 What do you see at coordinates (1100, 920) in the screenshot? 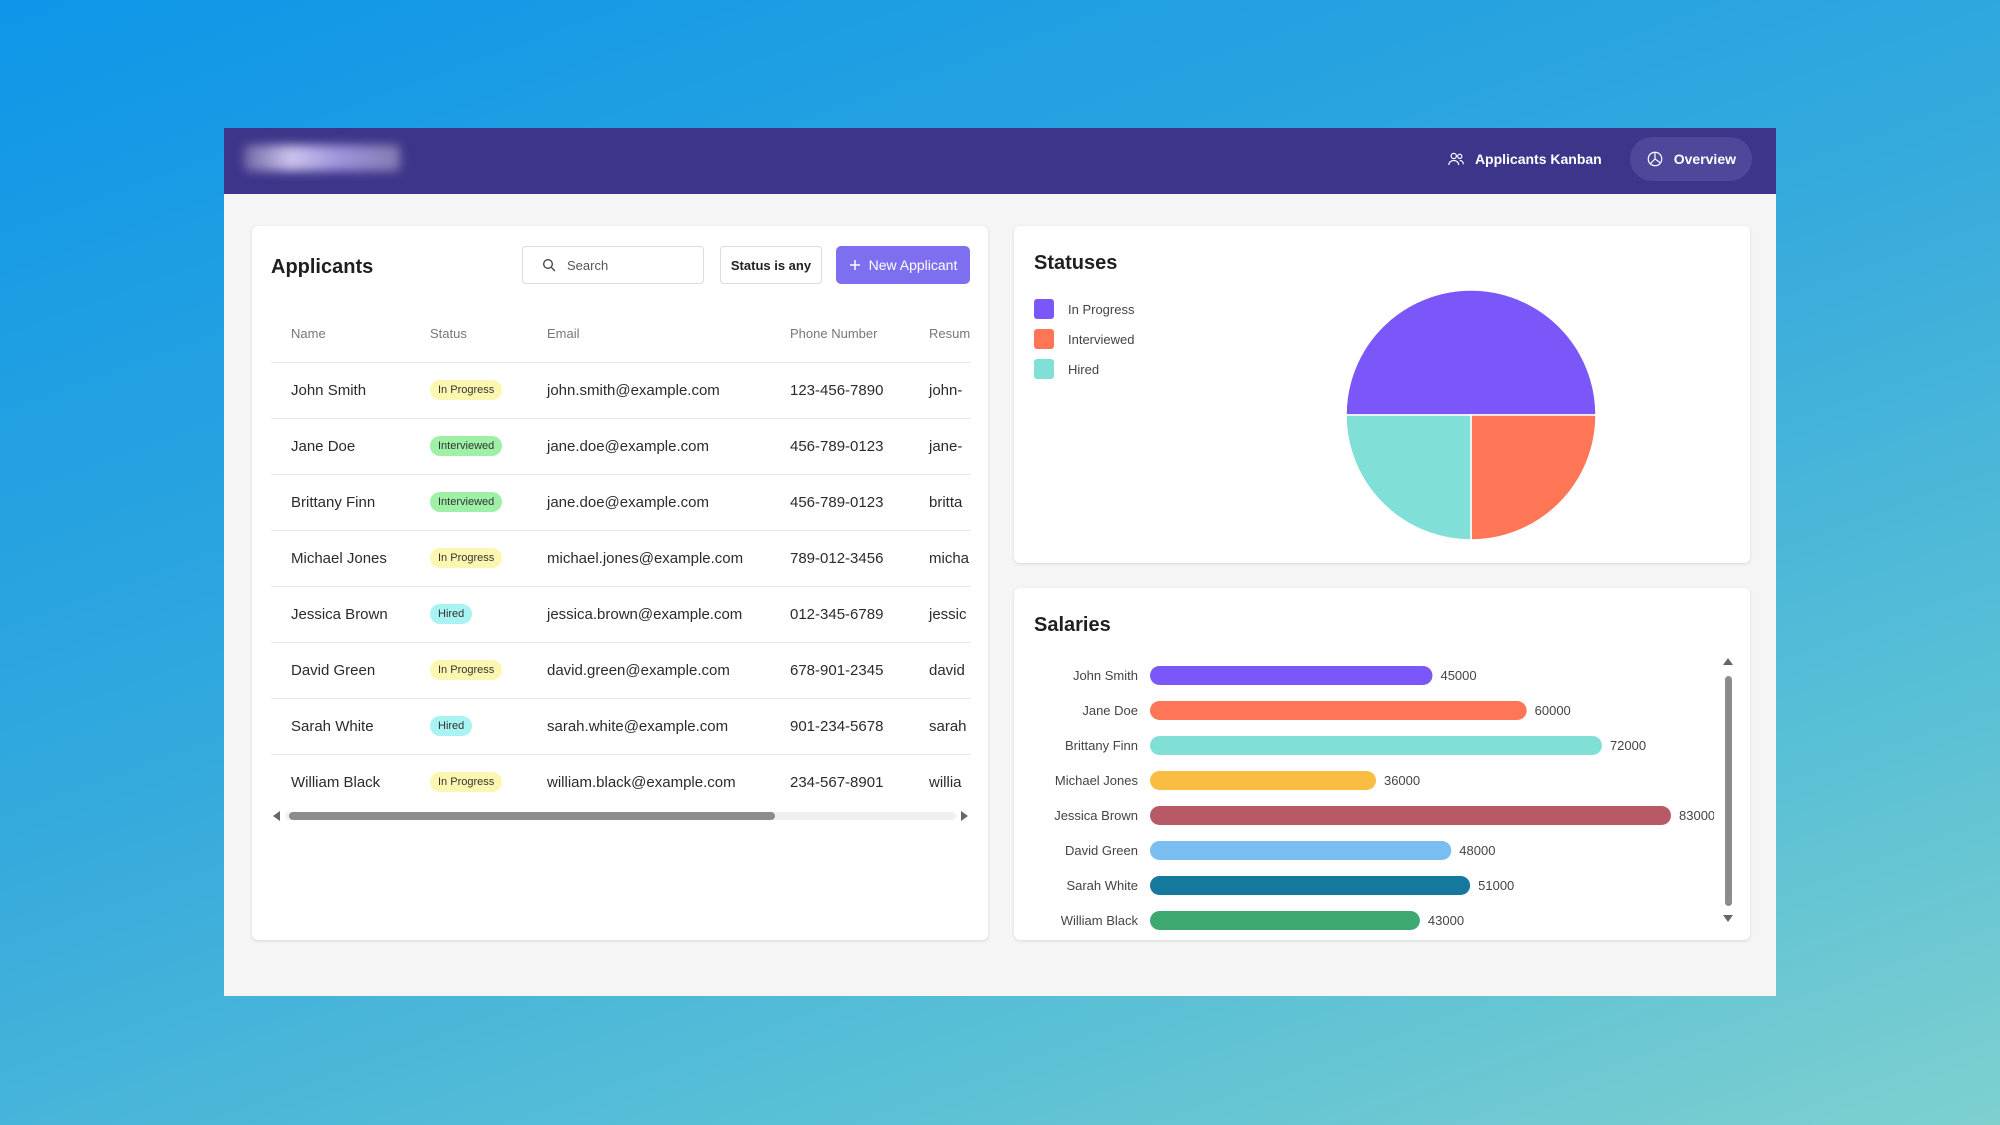
I see `bar-category-label: William Black` at bounding box center [1100, 920].